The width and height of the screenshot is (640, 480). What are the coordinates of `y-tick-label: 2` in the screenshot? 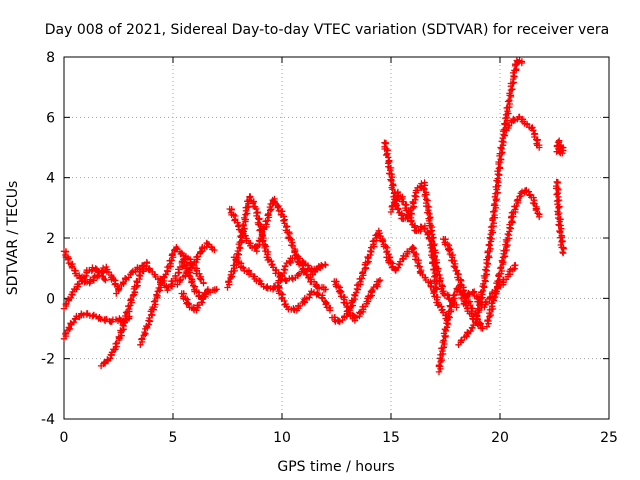 It's located at (50, 239).